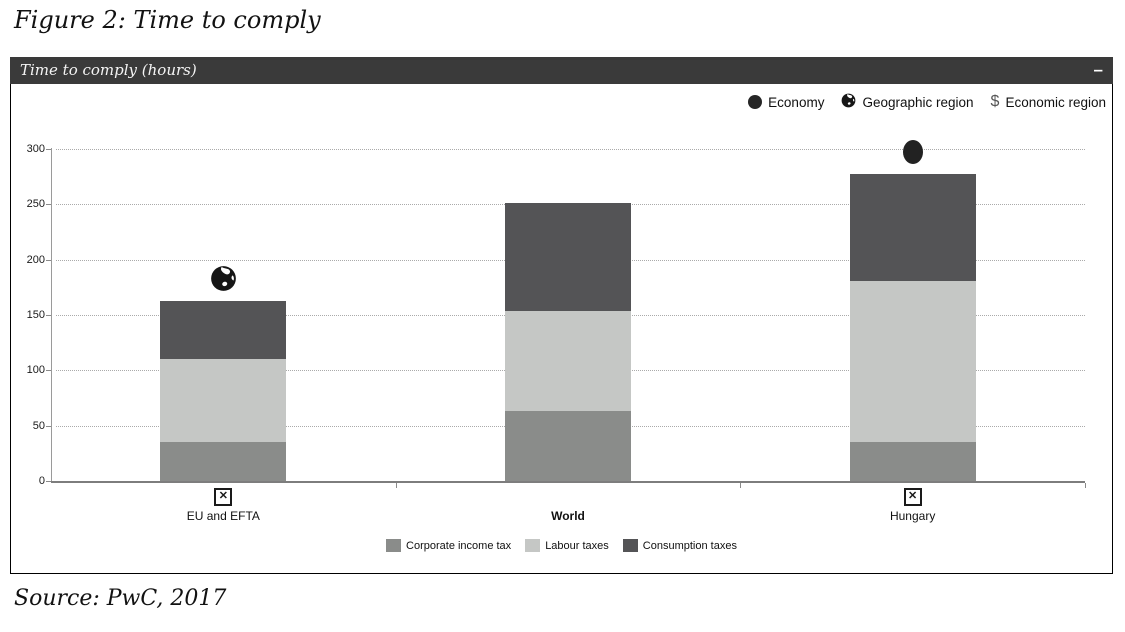  Describe the element at coordinates (120, 598) in the screenshot. I see `source-note: Source: PwC, 2017` at that location.